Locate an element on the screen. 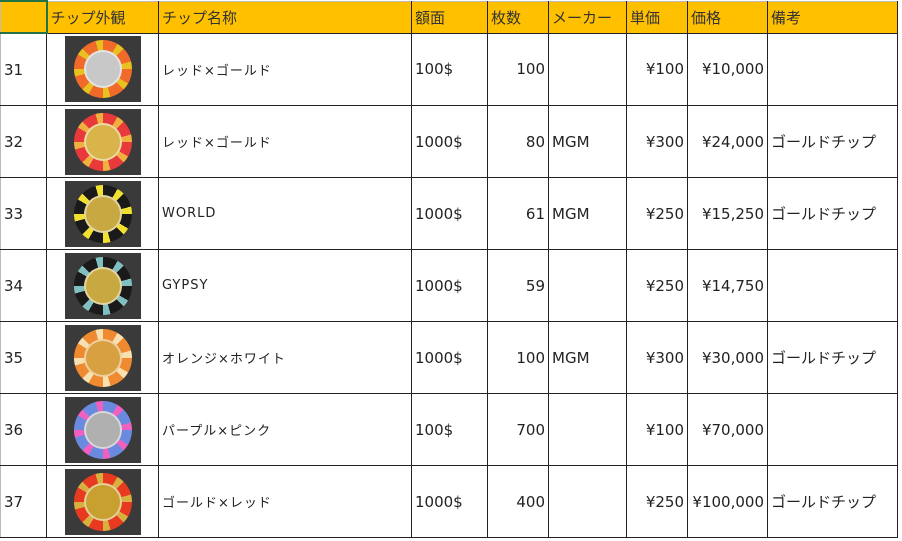  row-number: 33 is located at coordinates (23, 213).